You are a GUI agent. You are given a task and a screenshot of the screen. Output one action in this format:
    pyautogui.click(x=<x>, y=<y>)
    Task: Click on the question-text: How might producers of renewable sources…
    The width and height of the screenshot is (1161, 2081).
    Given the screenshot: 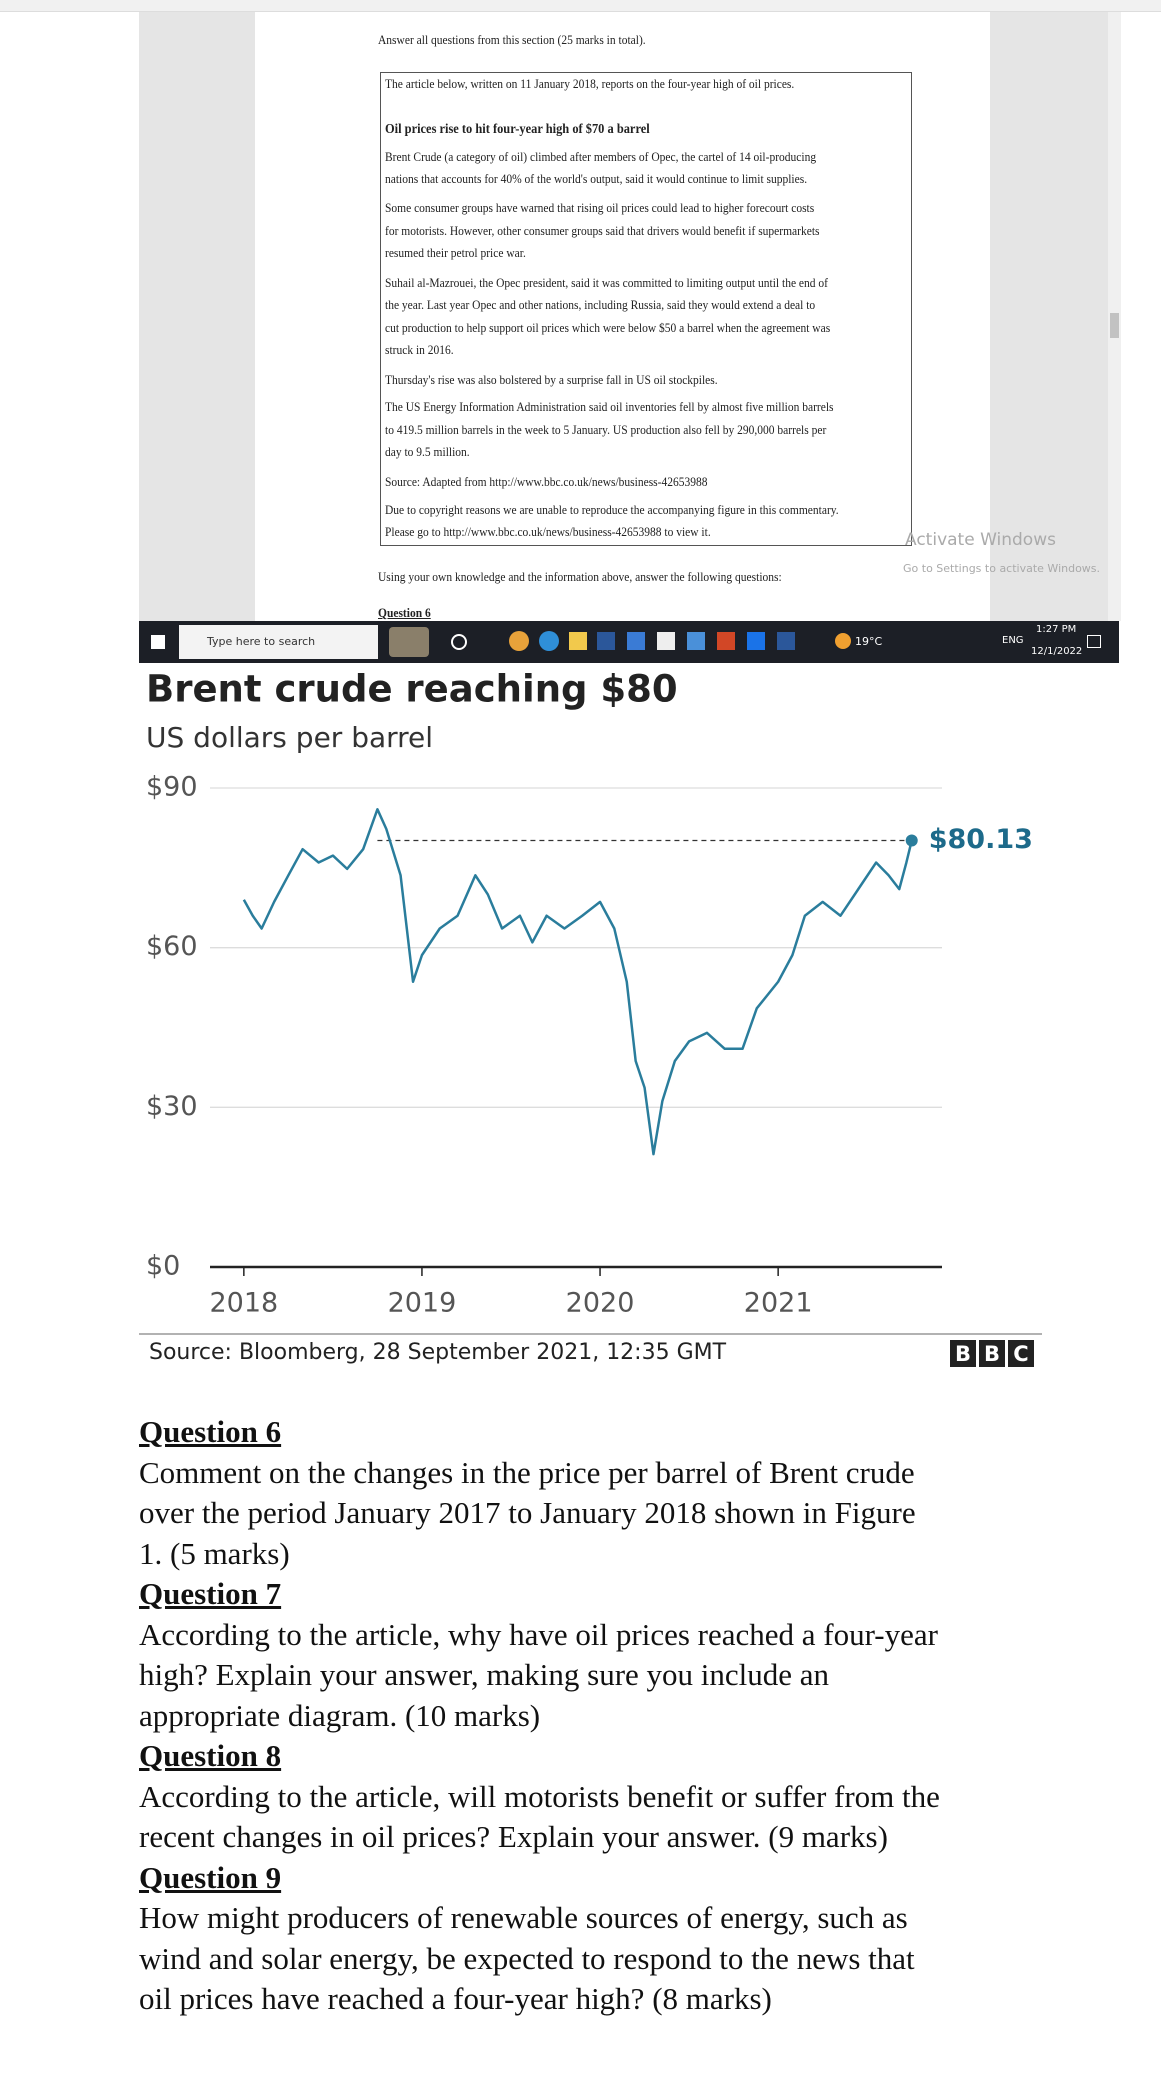 What is the action you would take?
    pyautogui.click(x=523, y=1917)
    